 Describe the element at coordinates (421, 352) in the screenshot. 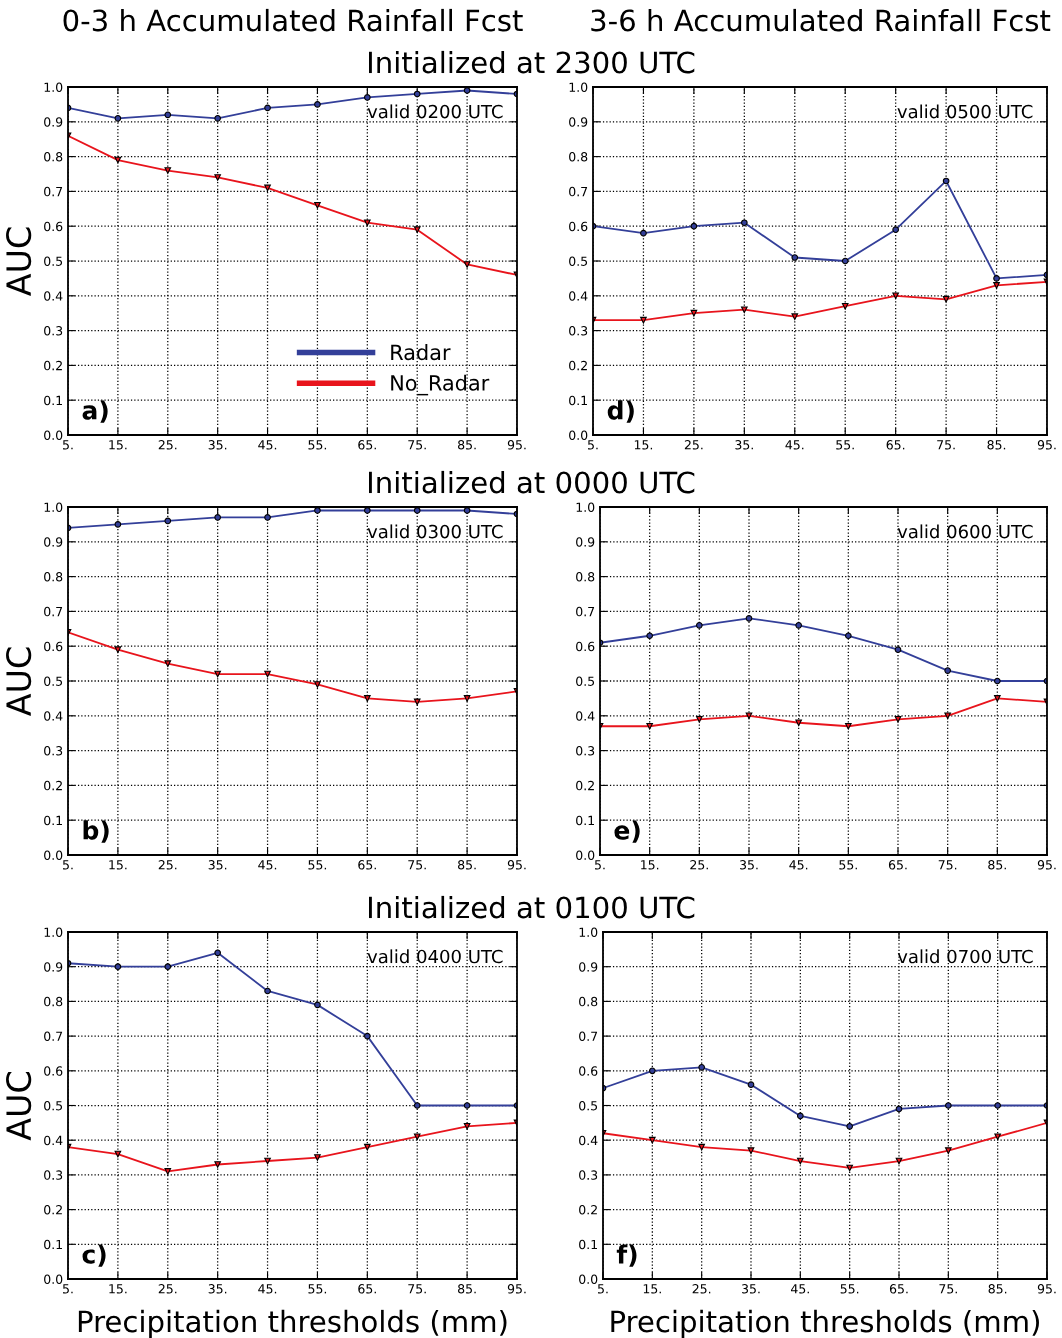

I see `legend-label: Radar` at that location.